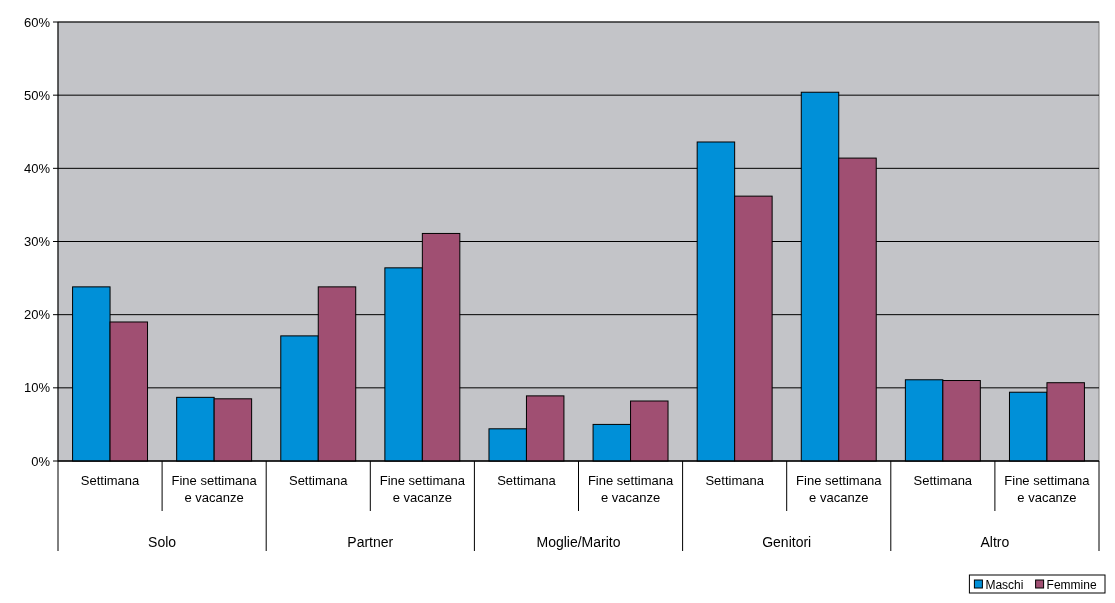 The height and width of the screenshot is (603, 1115). What do you see at coordinates (41, 461) in the screenshot?
I see `y-tick-label: 0%` at bounding box center [41, 461].